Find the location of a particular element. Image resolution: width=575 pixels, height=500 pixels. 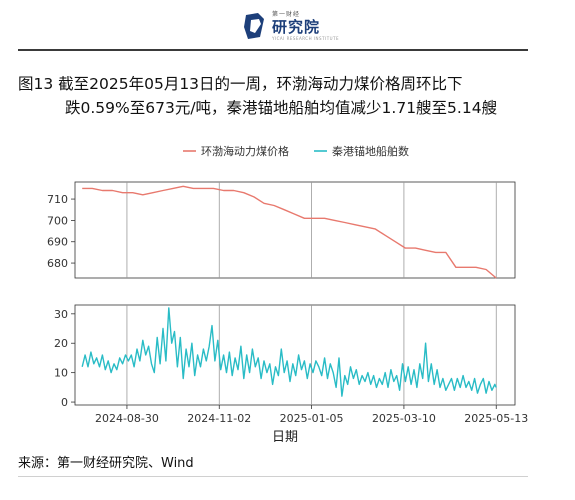

price-y-tick-label: 700 is located at coordinates (57, 220).